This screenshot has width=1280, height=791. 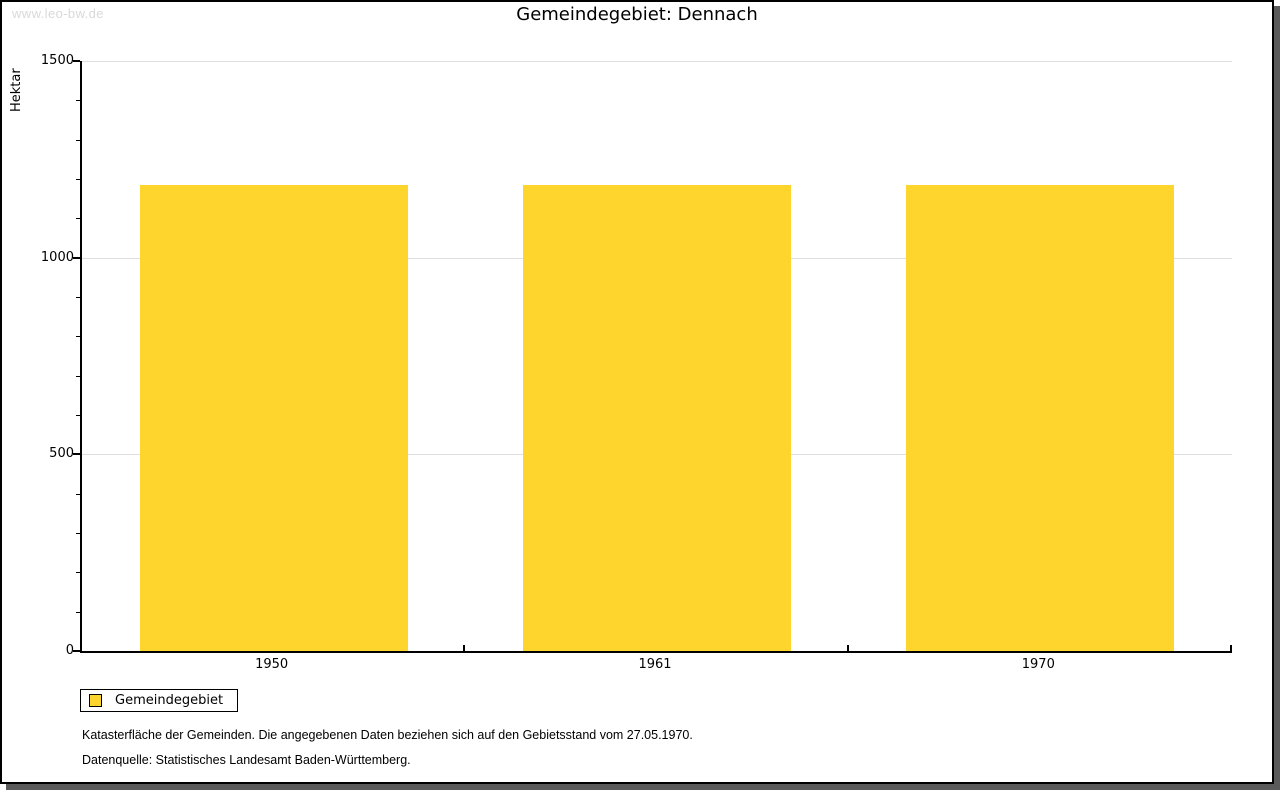 I want to click on bar-1961, so click(x=657, y=417).